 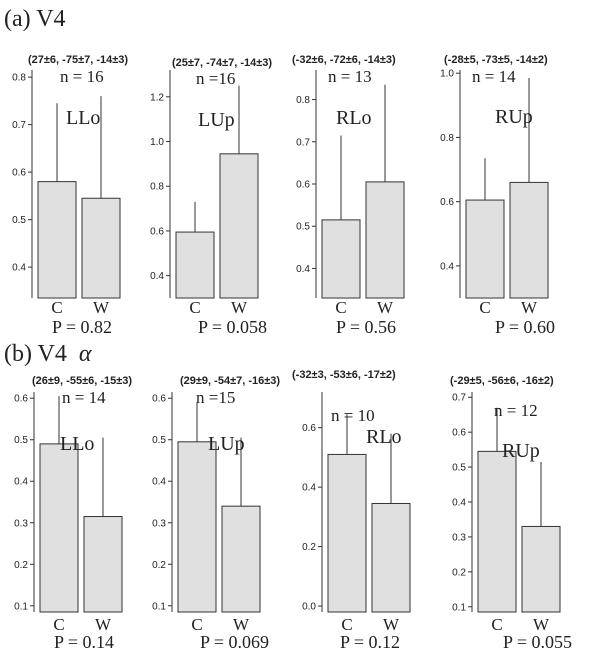 What do you see at coordinates (84, 642) in the screenshot?
I see `p-value-label: P = 0.14` at bounding box center [84, 642].